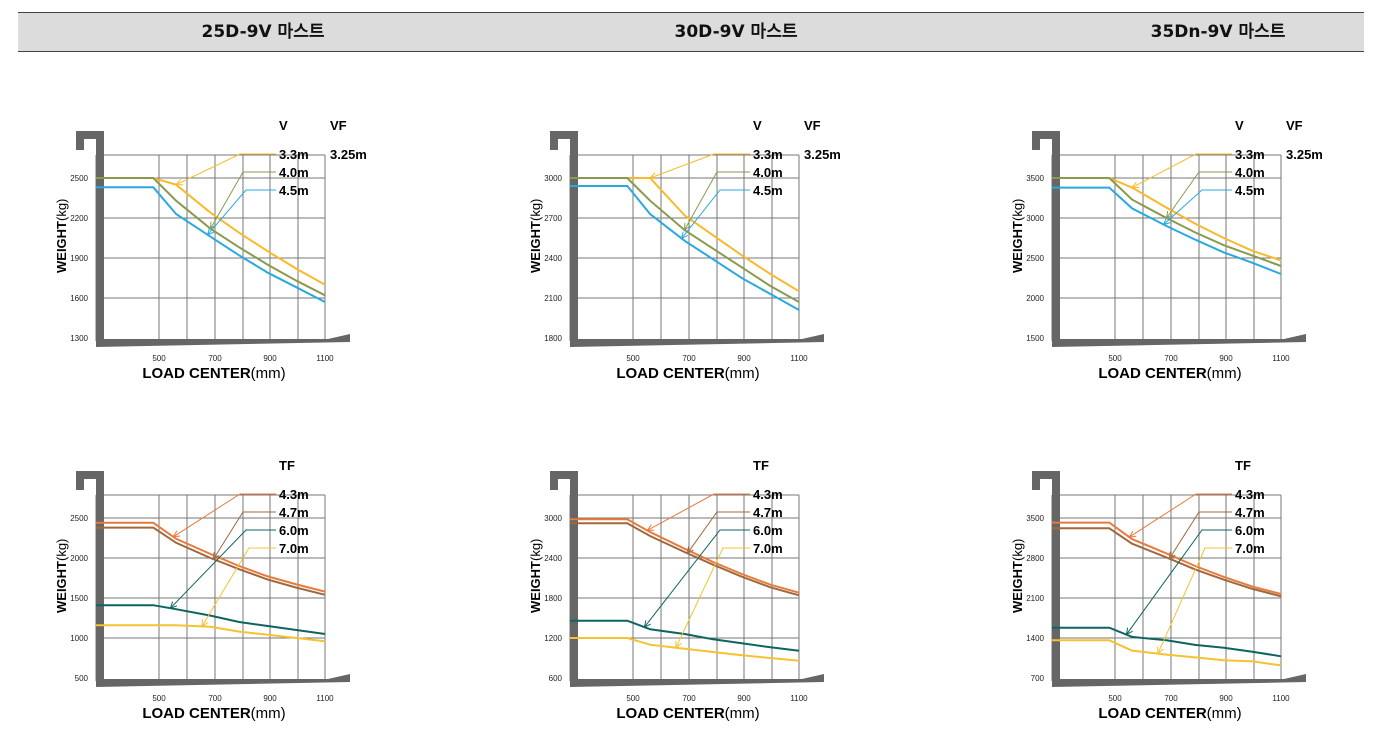 This screenshot has width=1382, height=730. What do you see at coordinates (1035, 218) in the screenshot?
I see `y-tick-label: 3000` at bounding box center [1035, 218].